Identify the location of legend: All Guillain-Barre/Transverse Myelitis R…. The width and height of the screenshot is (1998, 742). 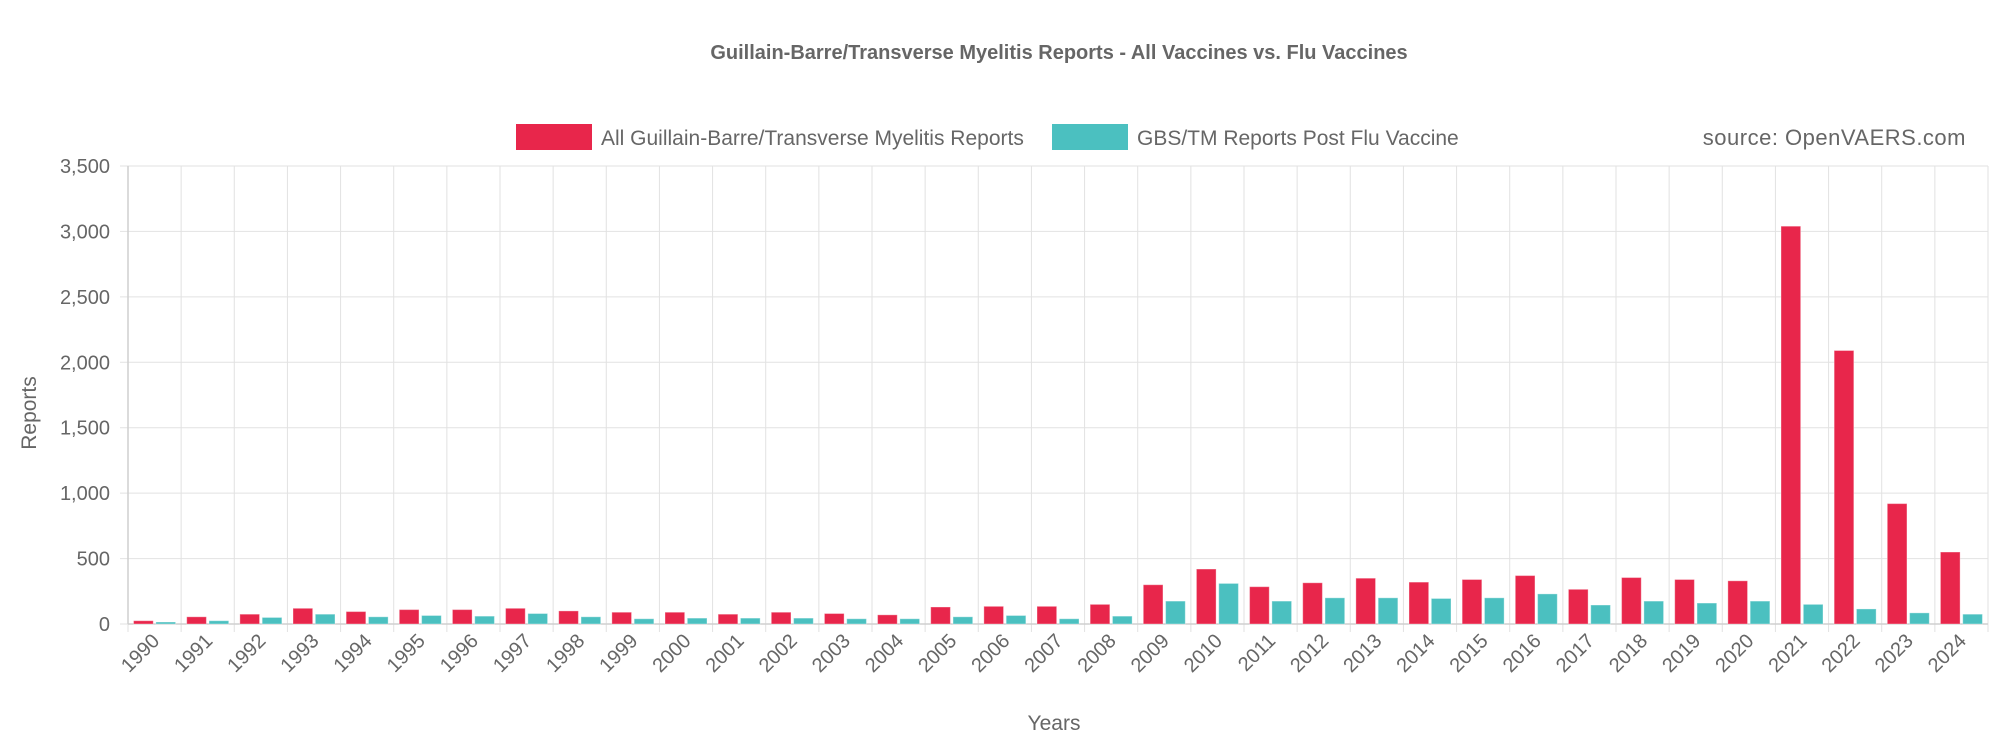
(987, 137).